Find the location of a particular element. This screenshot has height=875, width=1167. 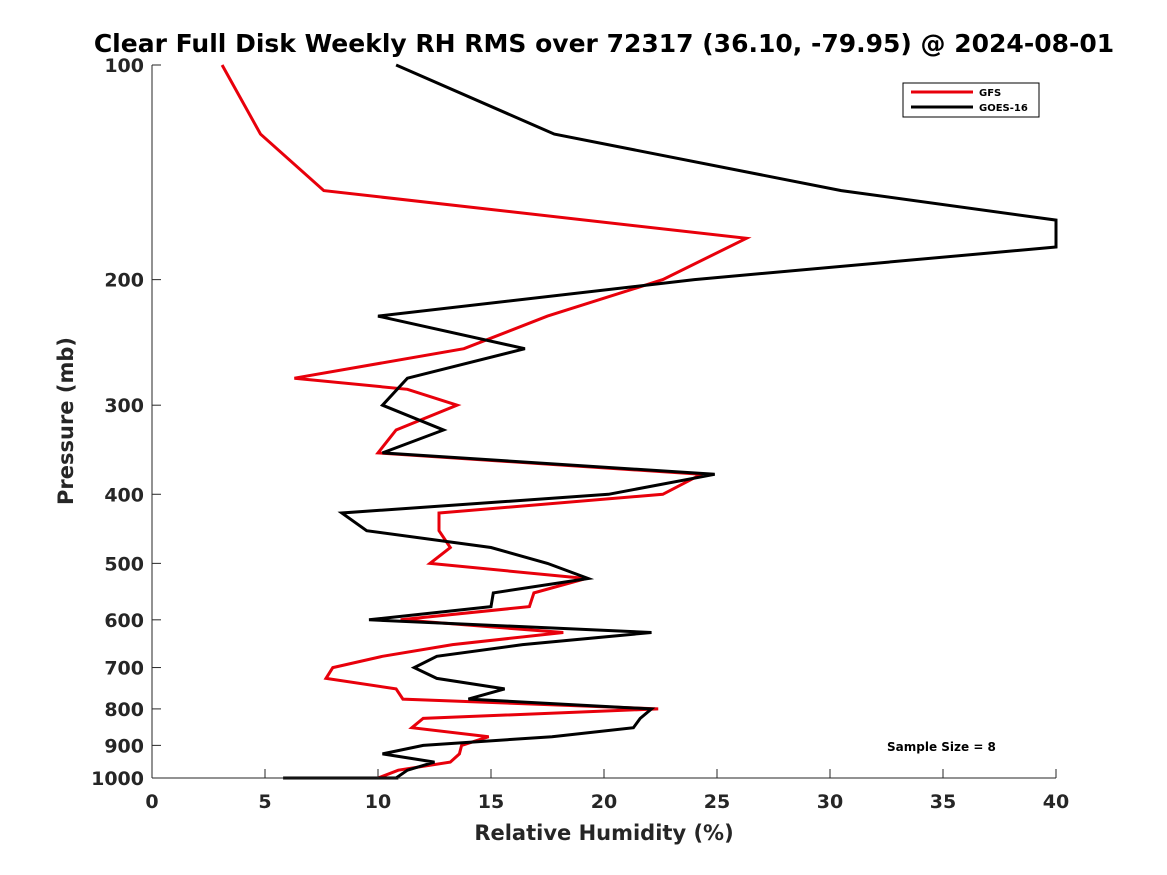

legend: GFS GOES-16 is located at coordinates (971, 100).